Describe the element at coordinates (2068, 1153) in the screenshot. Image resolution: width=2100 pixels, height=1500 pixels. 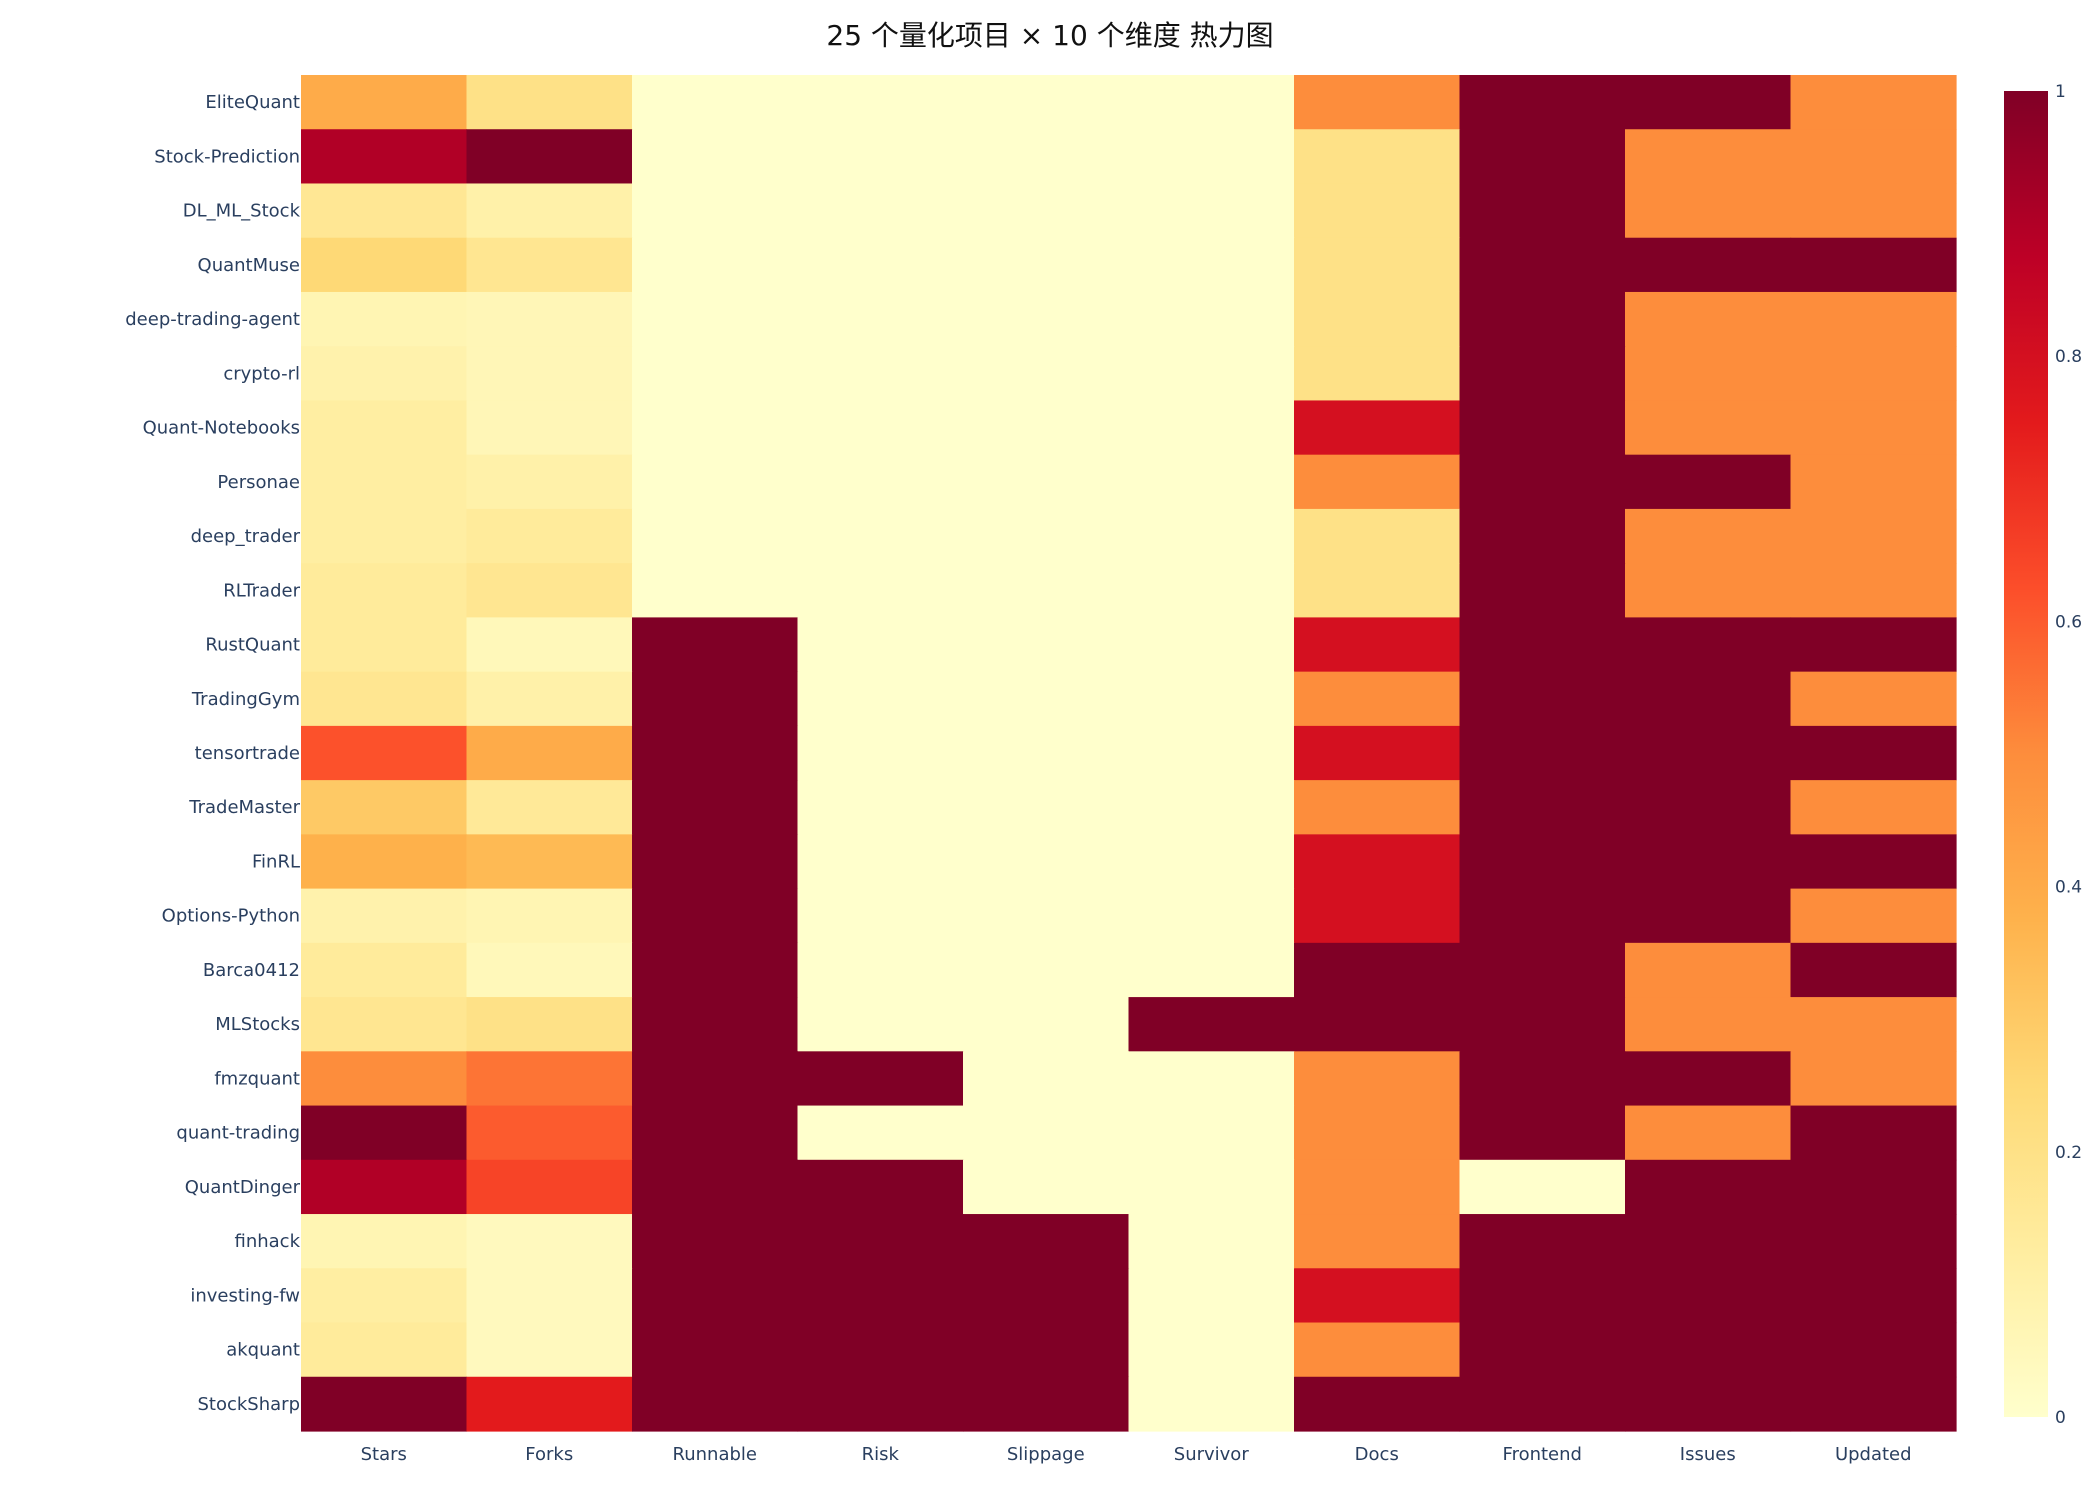
I see `colorbar-tick-label: 0.2` at that location.